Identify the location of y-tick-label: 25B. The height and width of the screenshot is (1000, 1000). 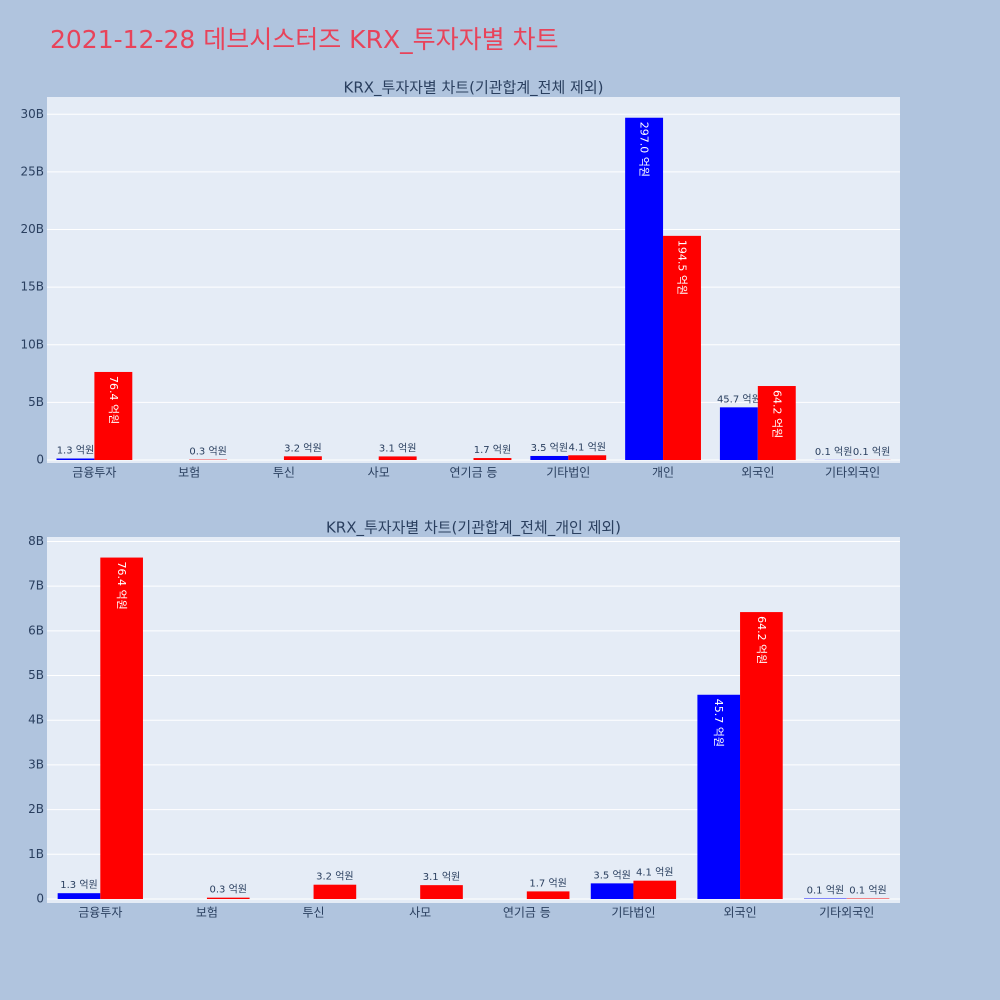
(32, 171).